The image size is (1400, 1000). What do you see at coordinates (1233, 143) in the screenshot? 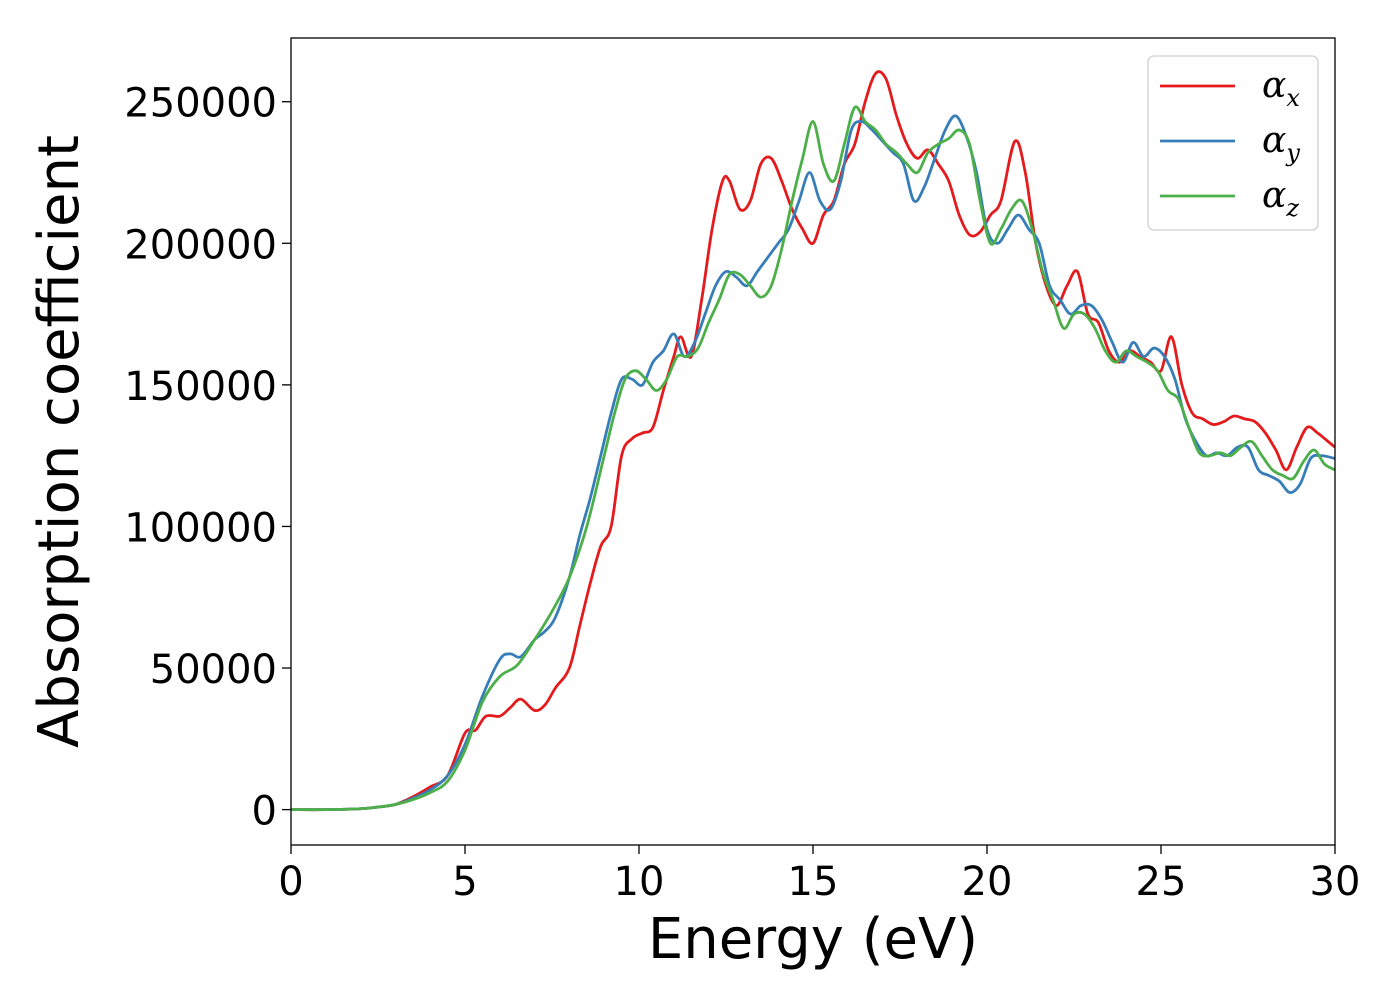
I see `legend-box` at bounding box center [1233, 143].